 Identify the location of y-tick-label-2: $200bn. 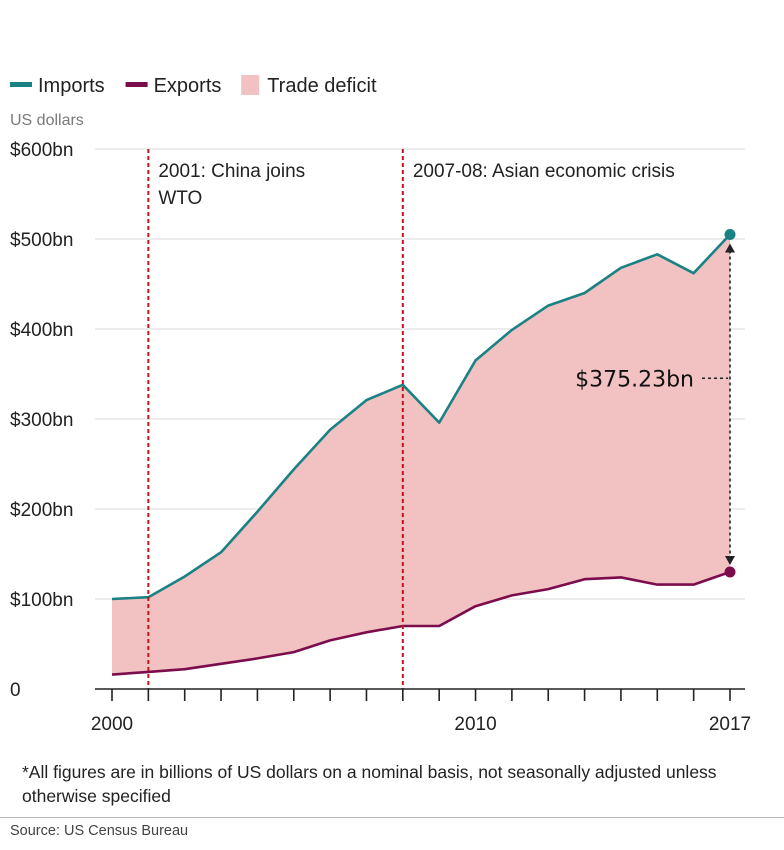
(41, 510).